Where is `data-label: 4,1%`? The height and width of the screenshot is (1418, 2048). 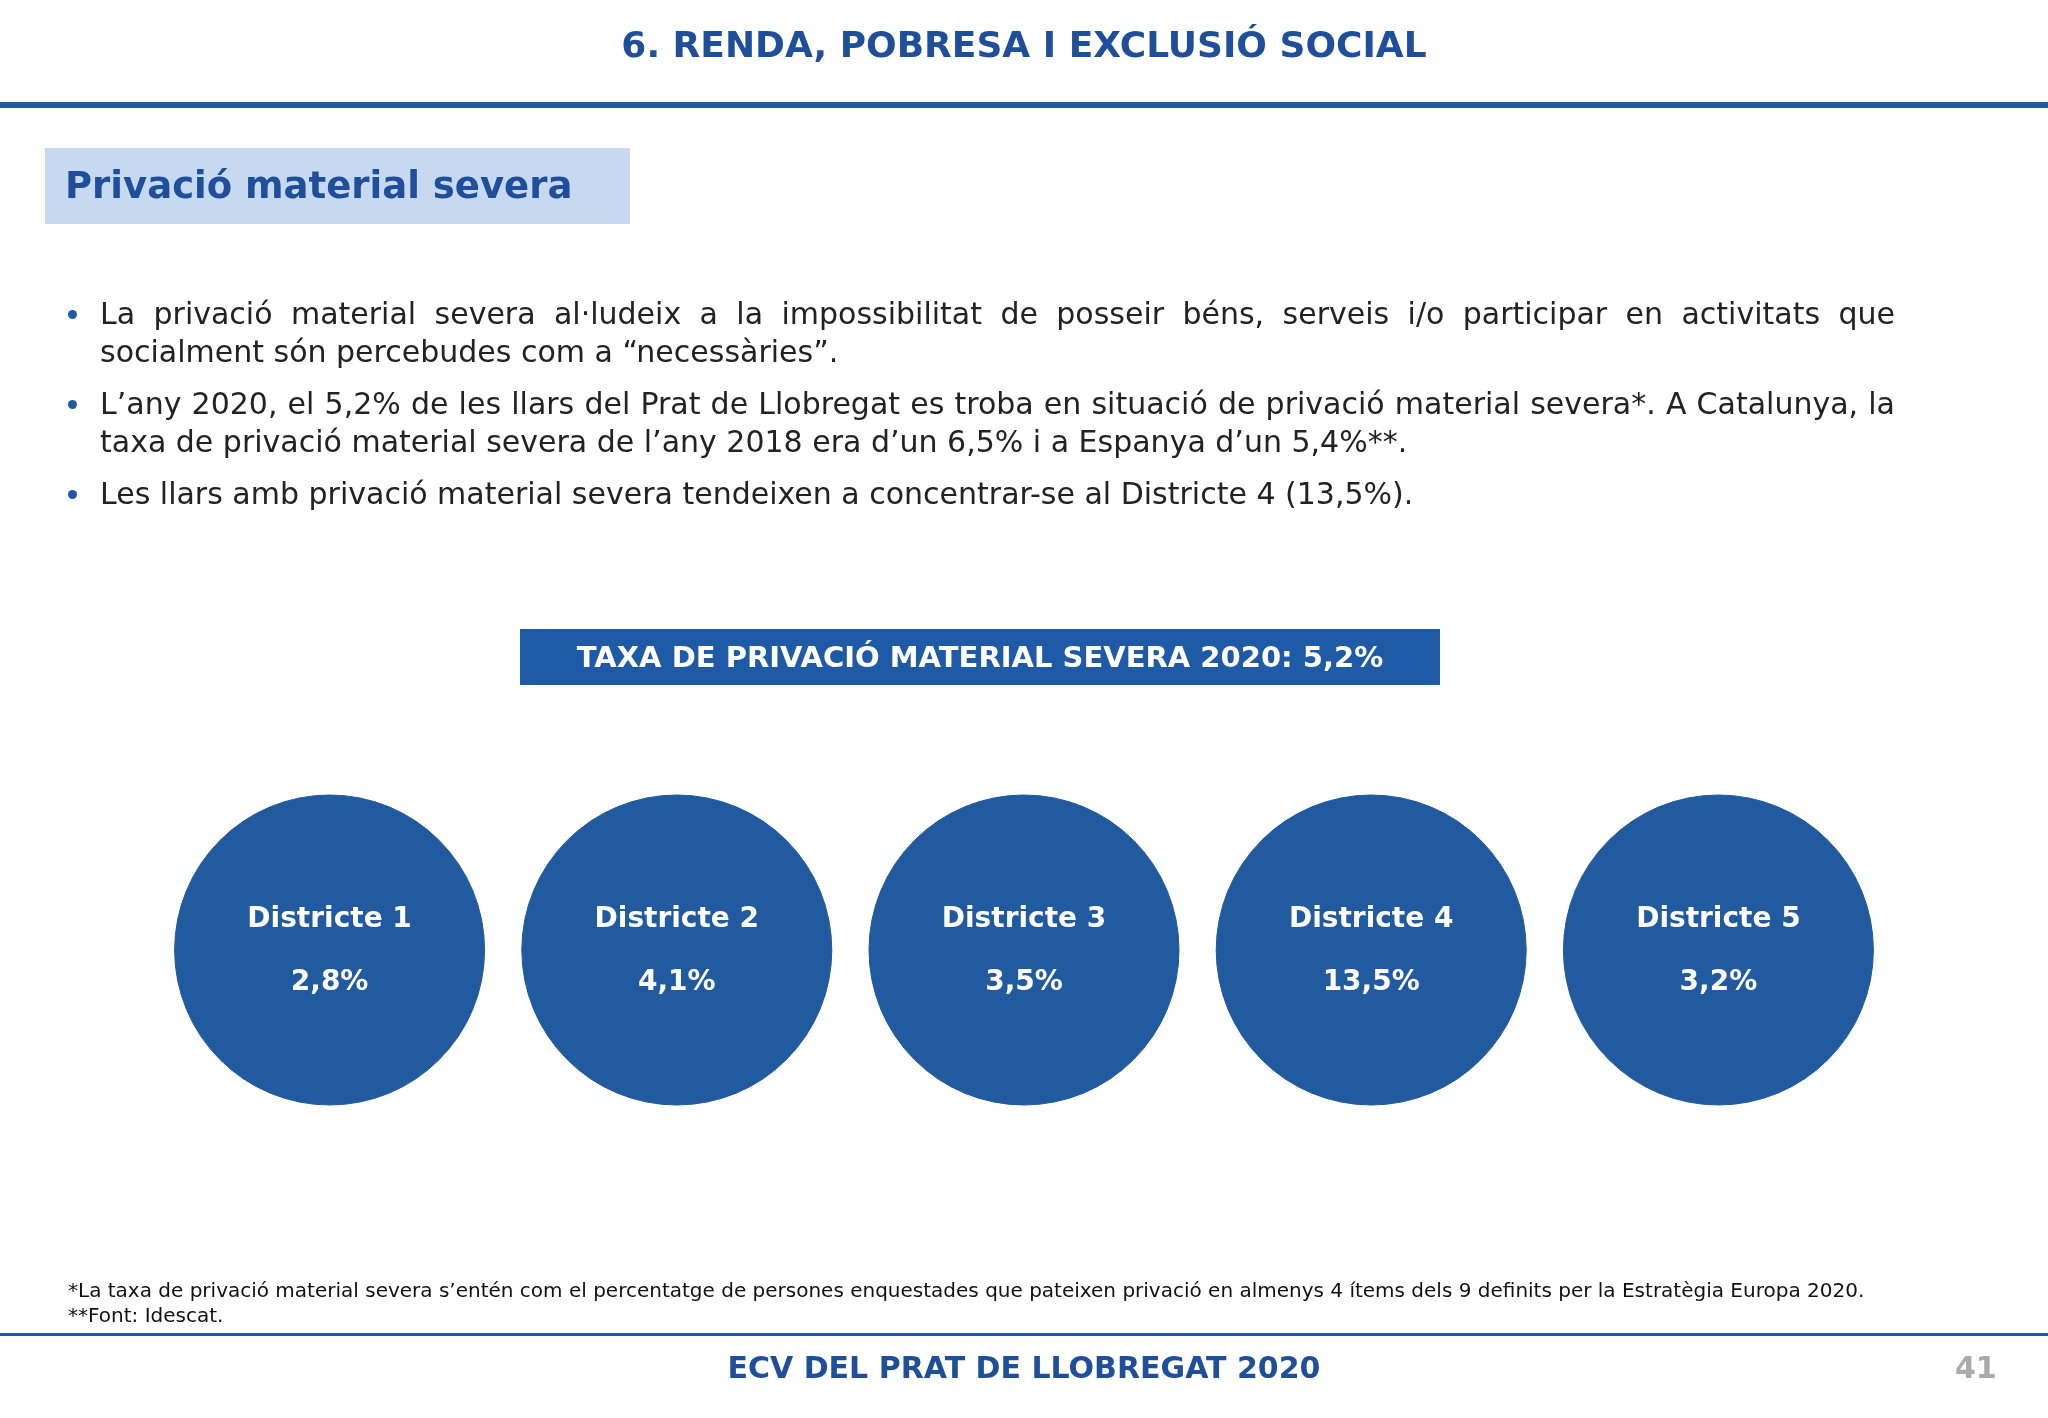 data-label: 4,1% is located at coordinates (676, 981).